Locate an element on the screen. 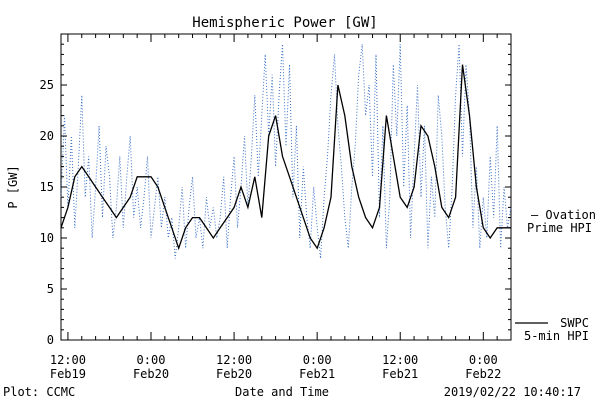 The width and height of the screenshot is (600, 400). legend-label-swpc-line2: 5-min HPI is located at coordinates (556, 336).